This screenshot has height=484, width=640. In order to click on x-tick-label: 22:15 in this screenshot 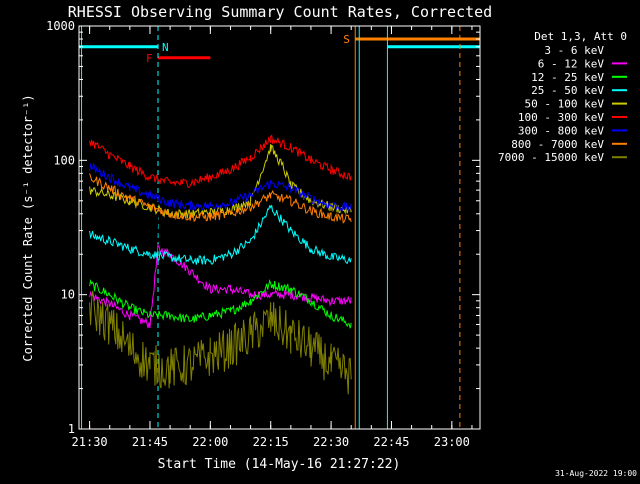, I will do `click(271, 442)`.